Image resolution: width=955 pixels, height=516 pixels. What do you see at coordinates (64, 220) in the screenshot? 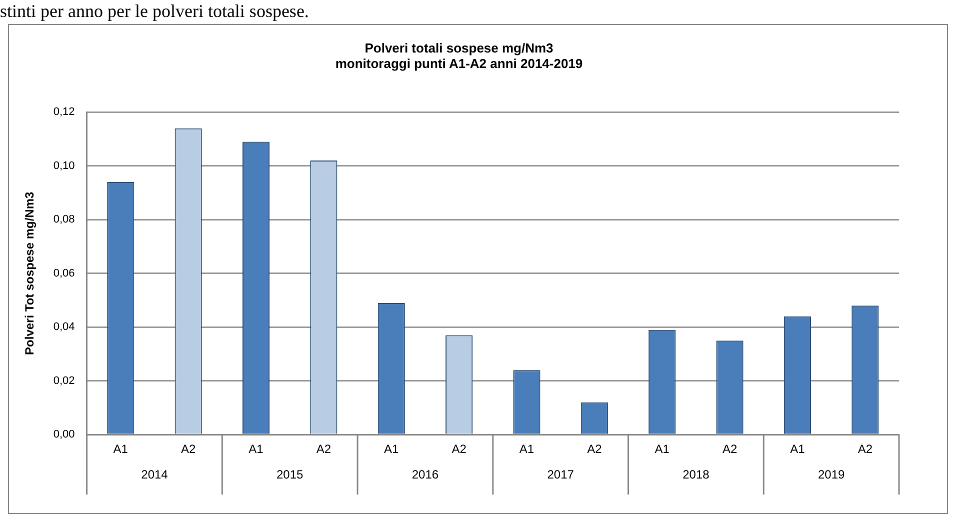
I see `y-tick-label: 0,08` at bounding box center [64, 220].